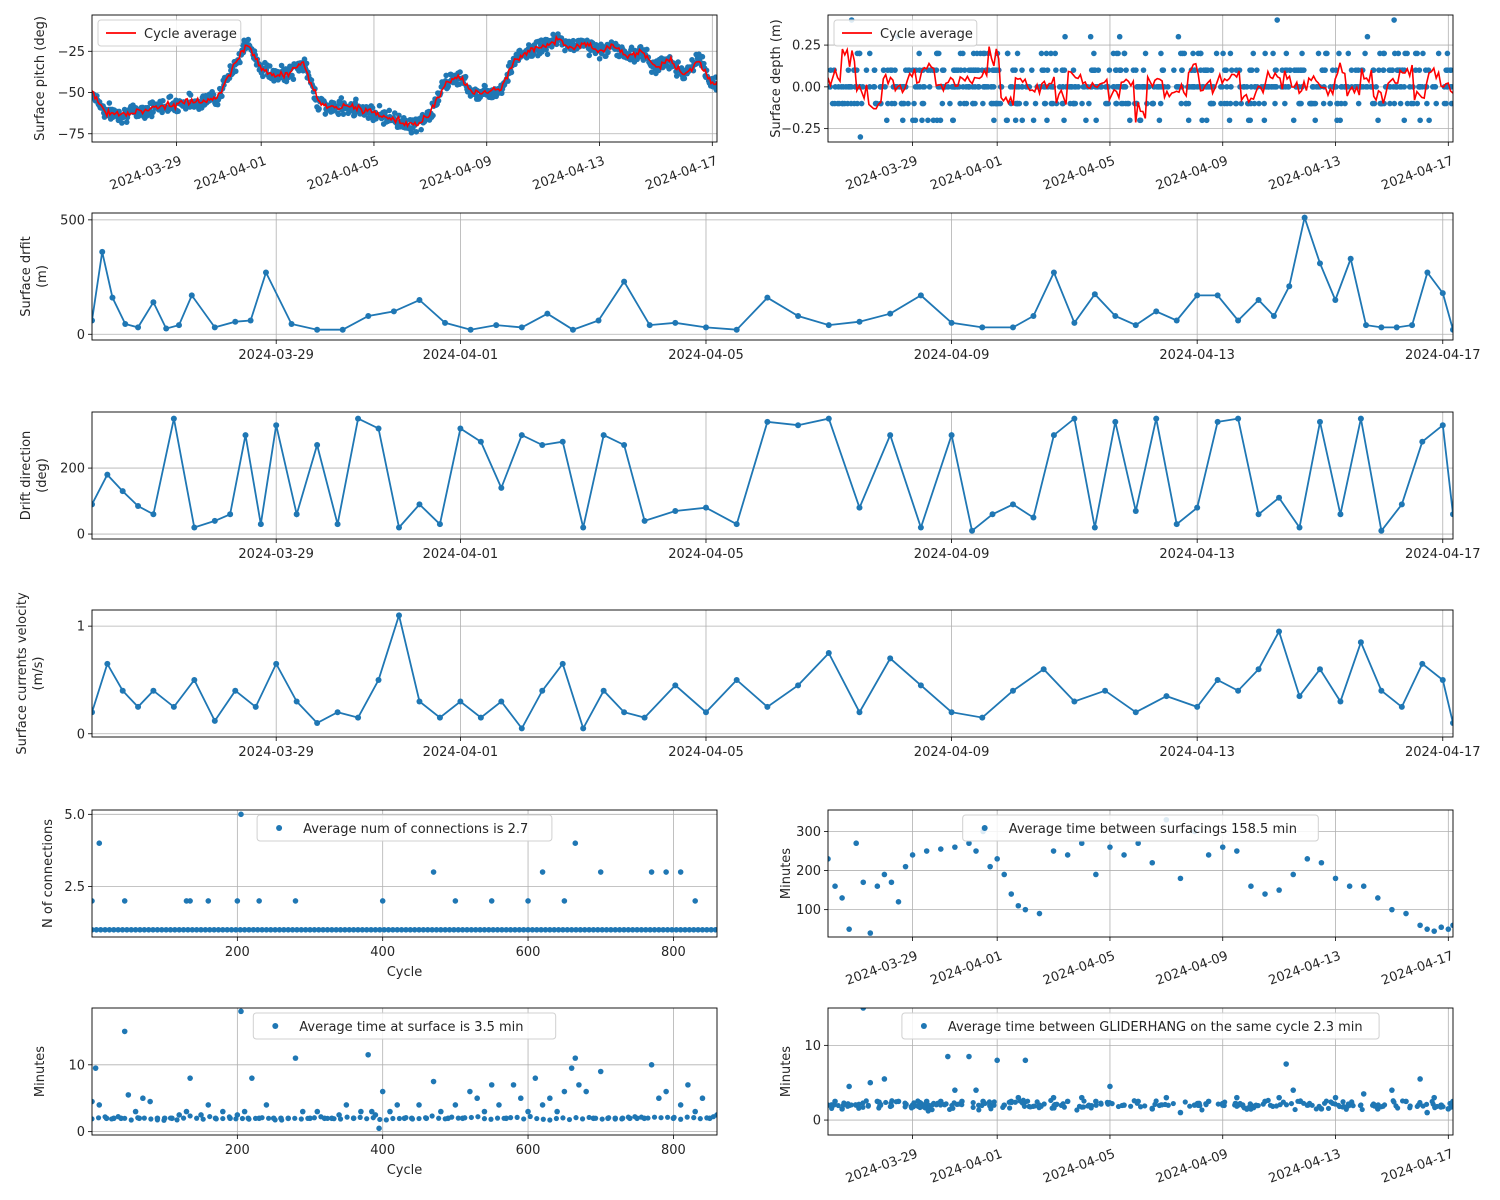 The width and height of the screenshot is (1500, 1200). Describe the element at coordinates (48, 873) in the screenshot. I see `y-axis-label: N of connections` at that location.